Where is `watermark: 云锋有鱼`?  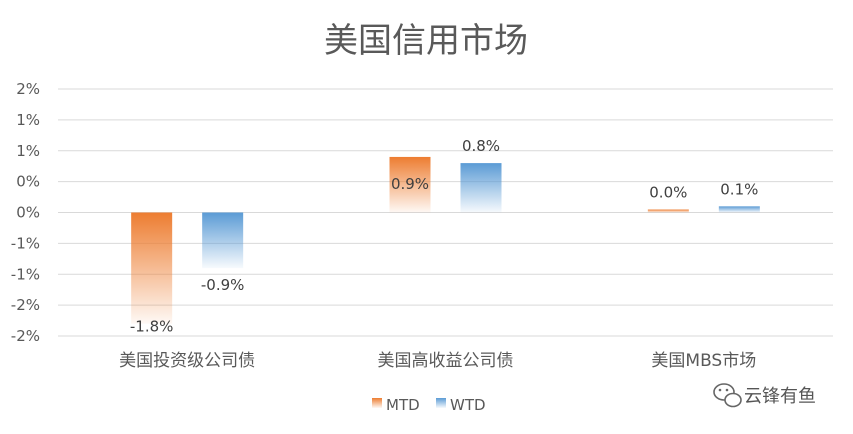
watermark: 云锋有鱼 is located at coordinates (764, 395).